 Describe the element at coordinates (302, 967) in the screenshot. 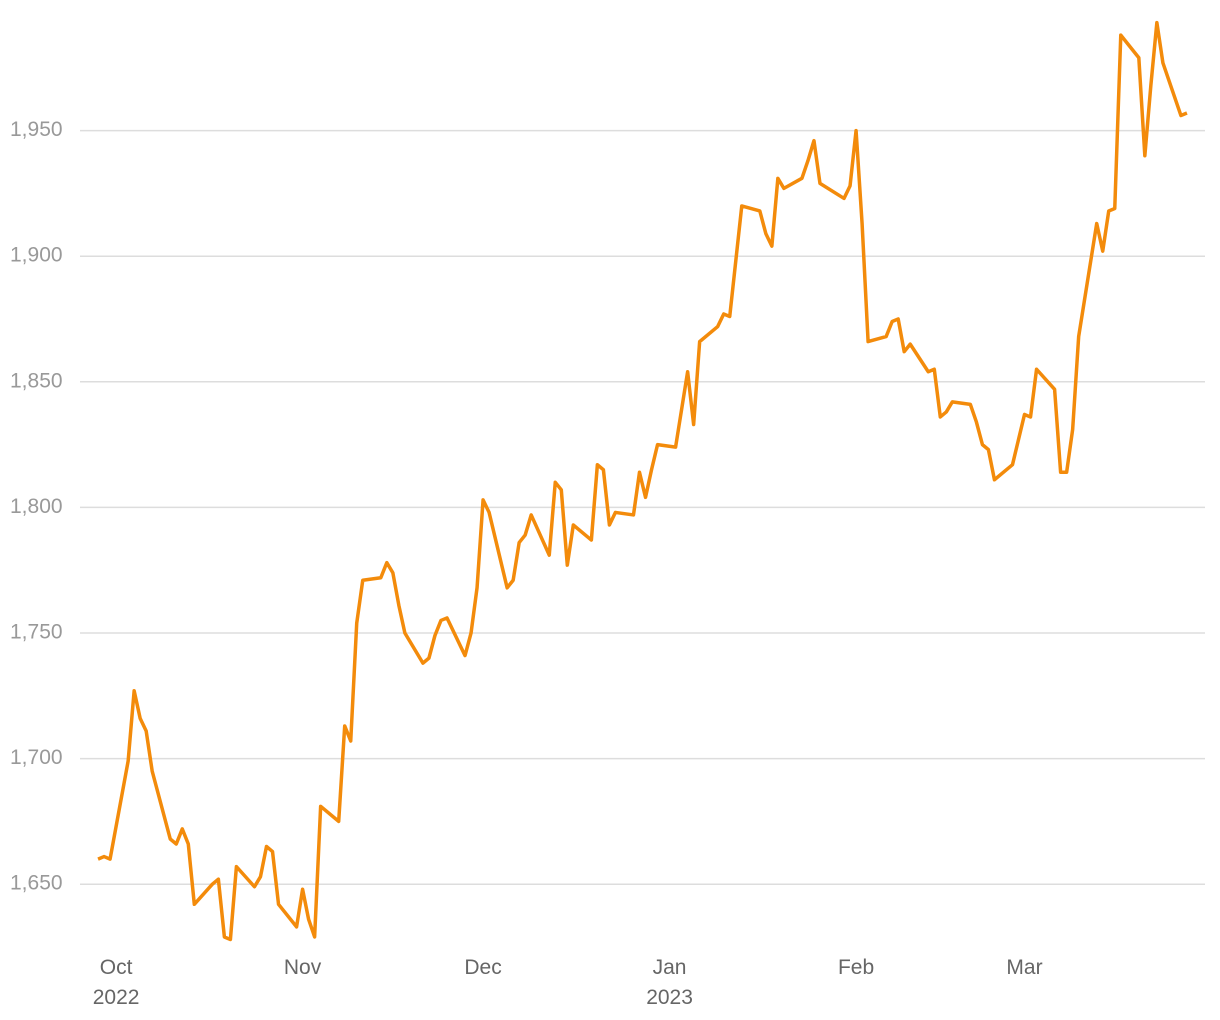

I see `x-tick-label: Nov` at that location.